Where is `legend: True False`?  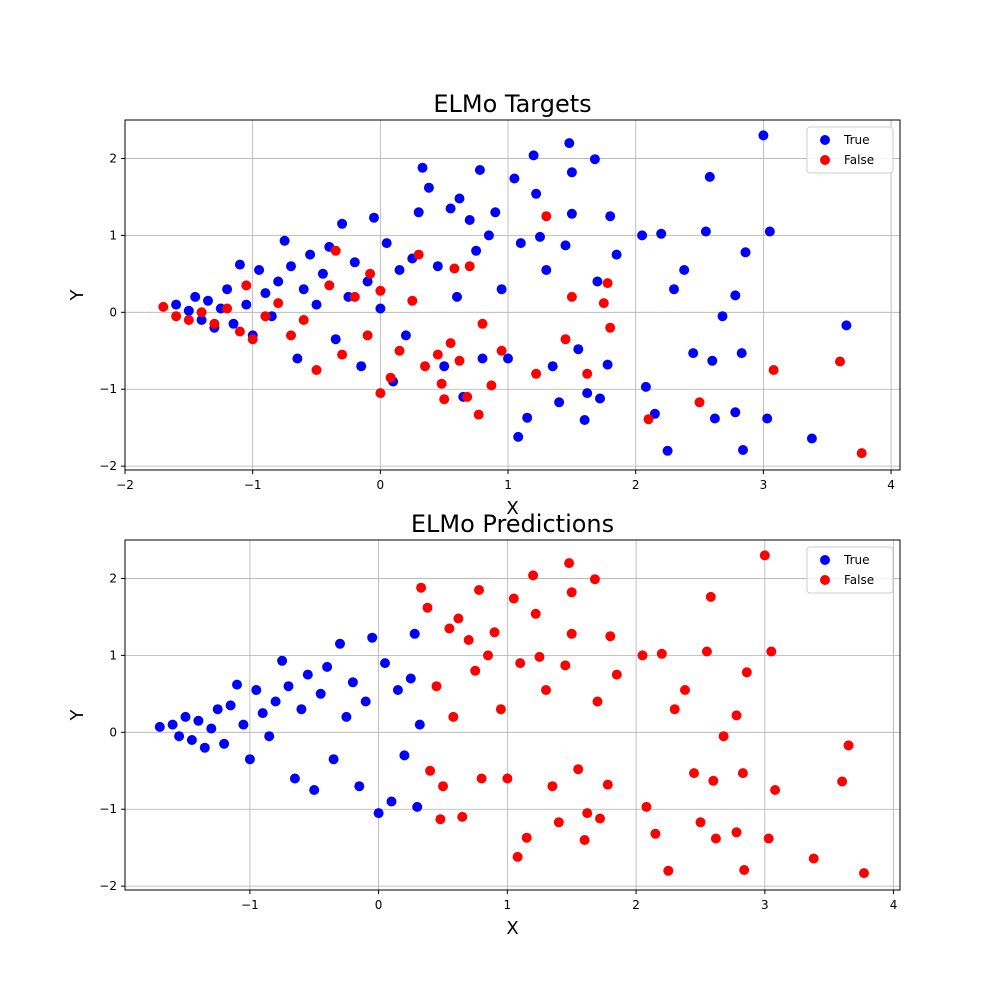 legend: True False is located at coordinates (850, 150).